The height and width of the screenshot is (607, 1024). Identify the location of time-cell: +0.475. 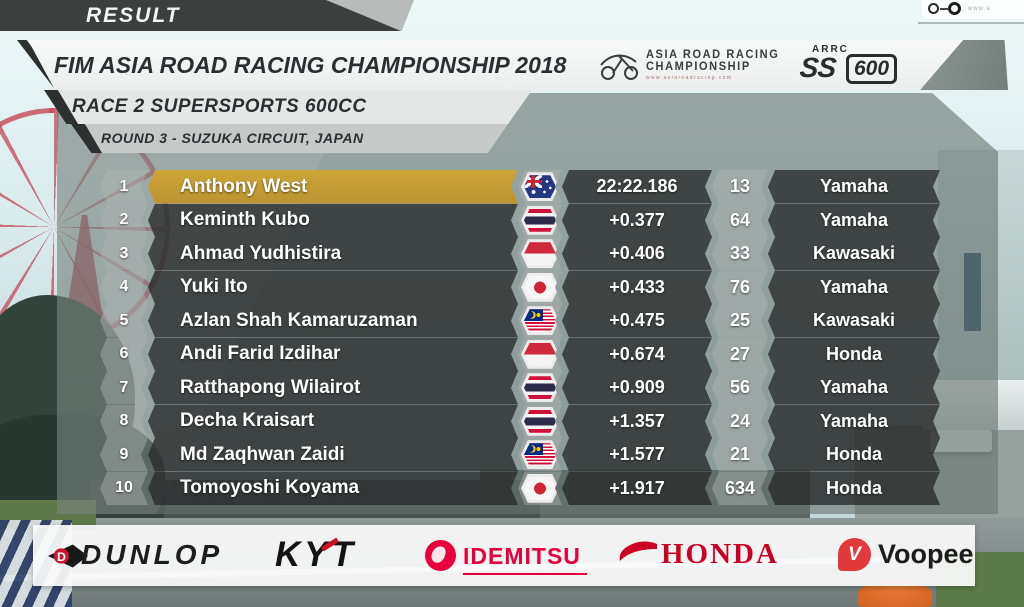
(637, 321).